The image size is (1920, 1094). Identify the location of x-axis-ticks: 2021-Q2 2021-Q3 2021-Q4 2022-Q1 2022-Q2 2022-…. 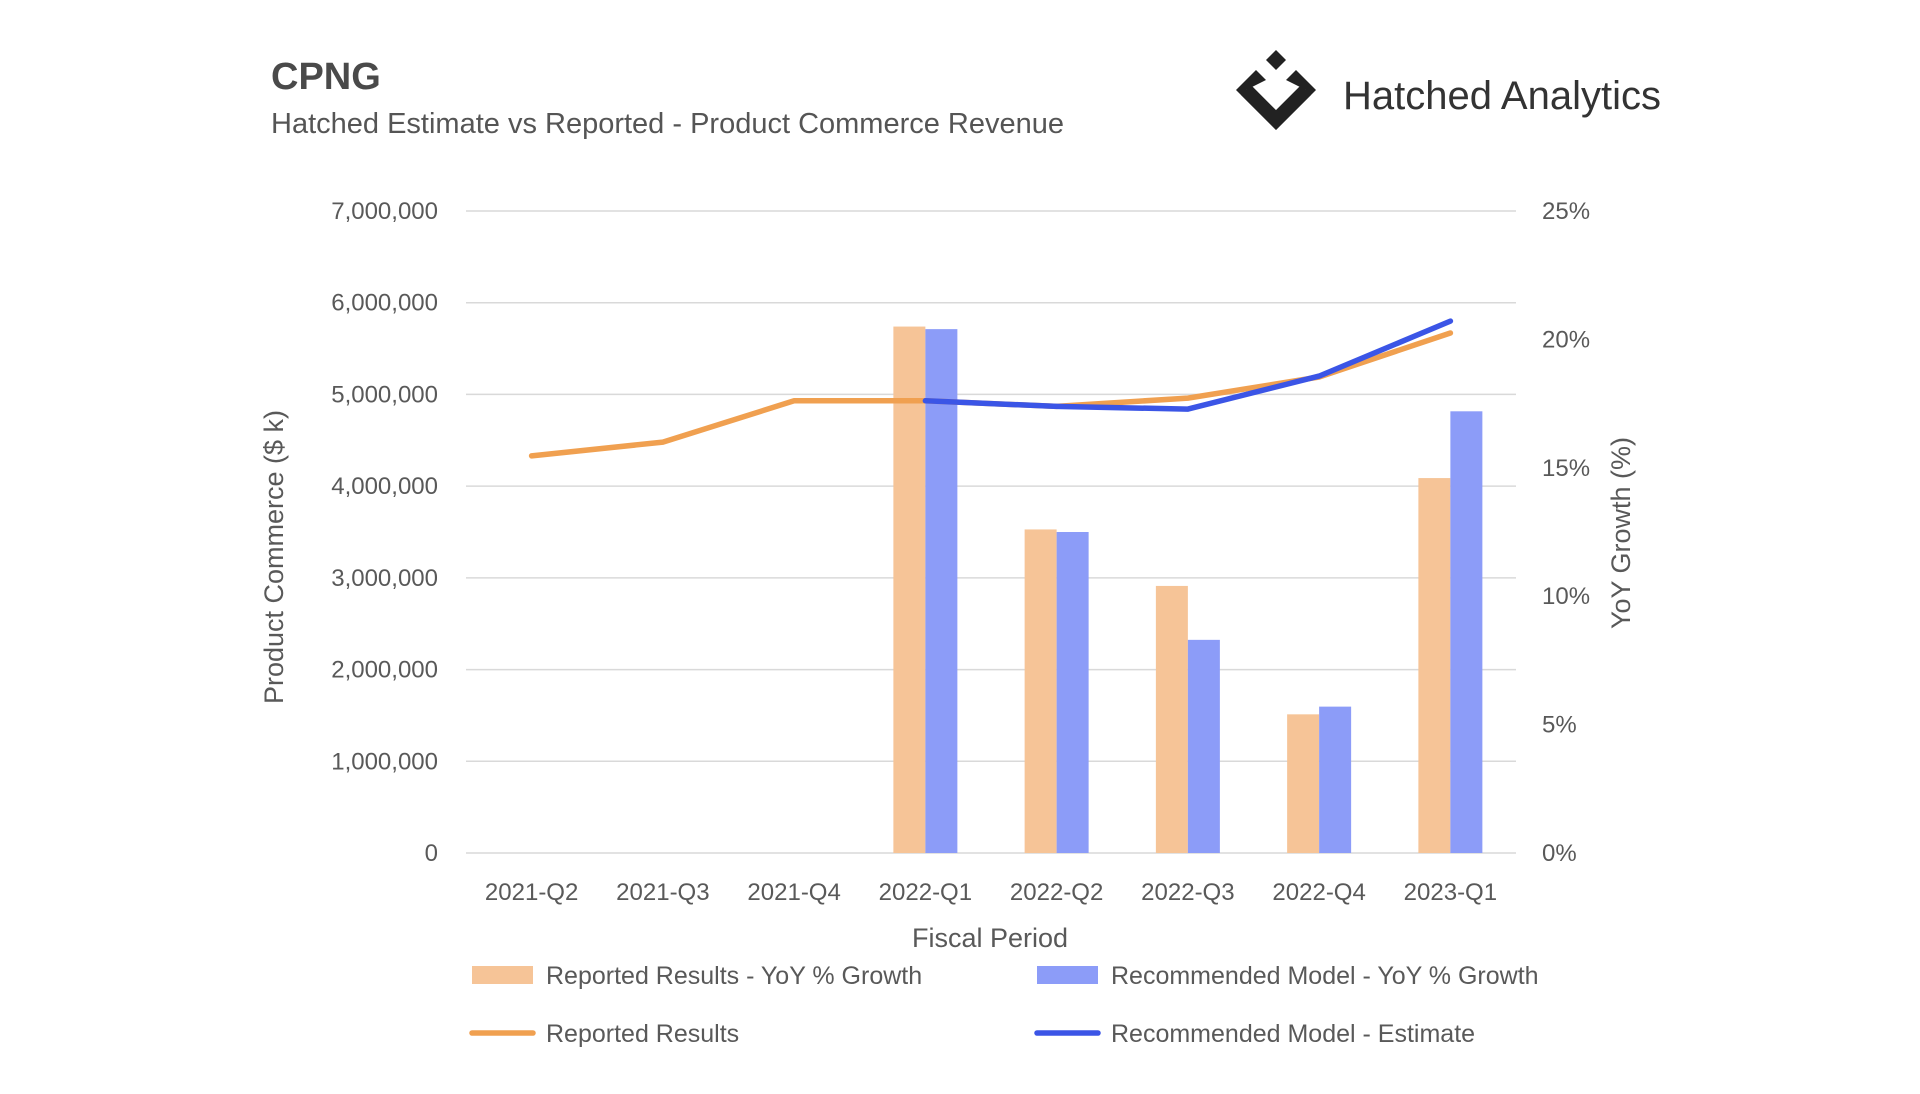
(991, 892).